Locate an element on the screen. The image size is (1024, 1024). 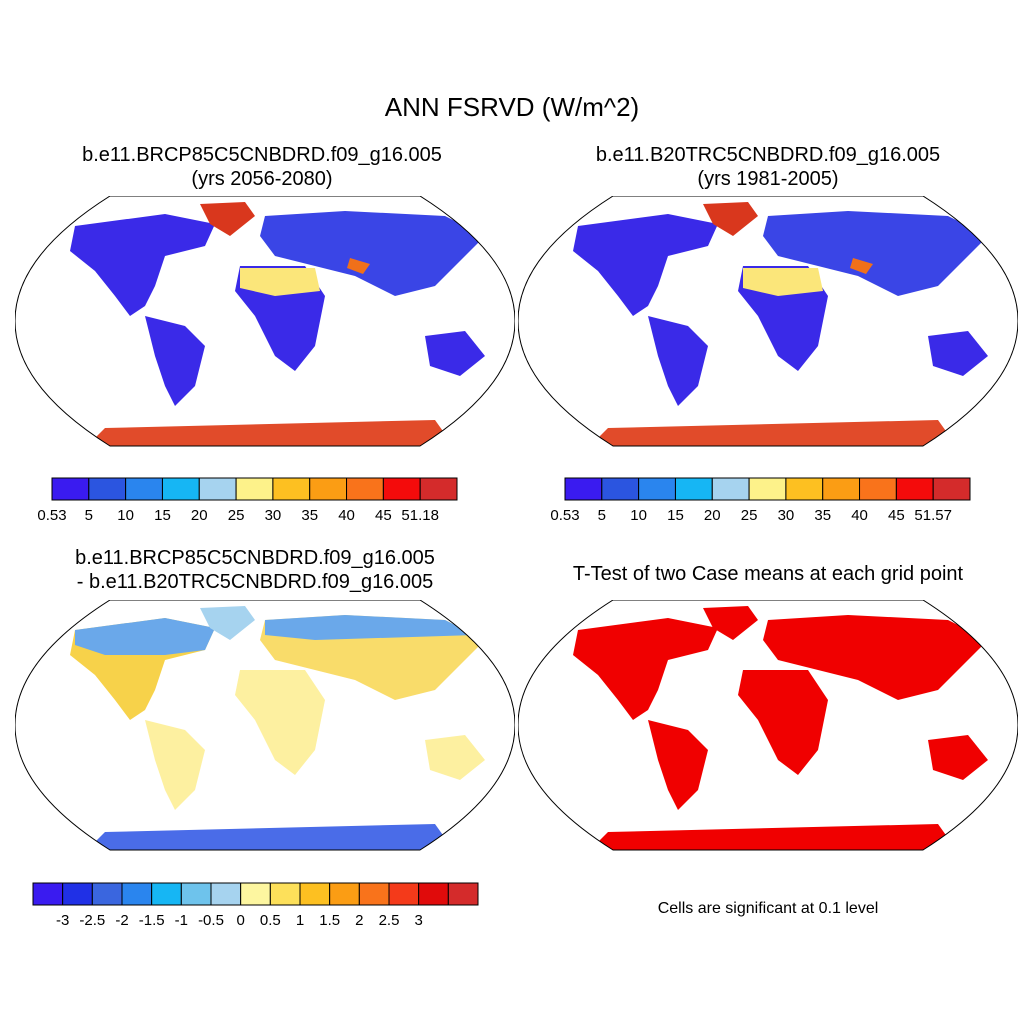
africa is located at coordinates (280, 722).